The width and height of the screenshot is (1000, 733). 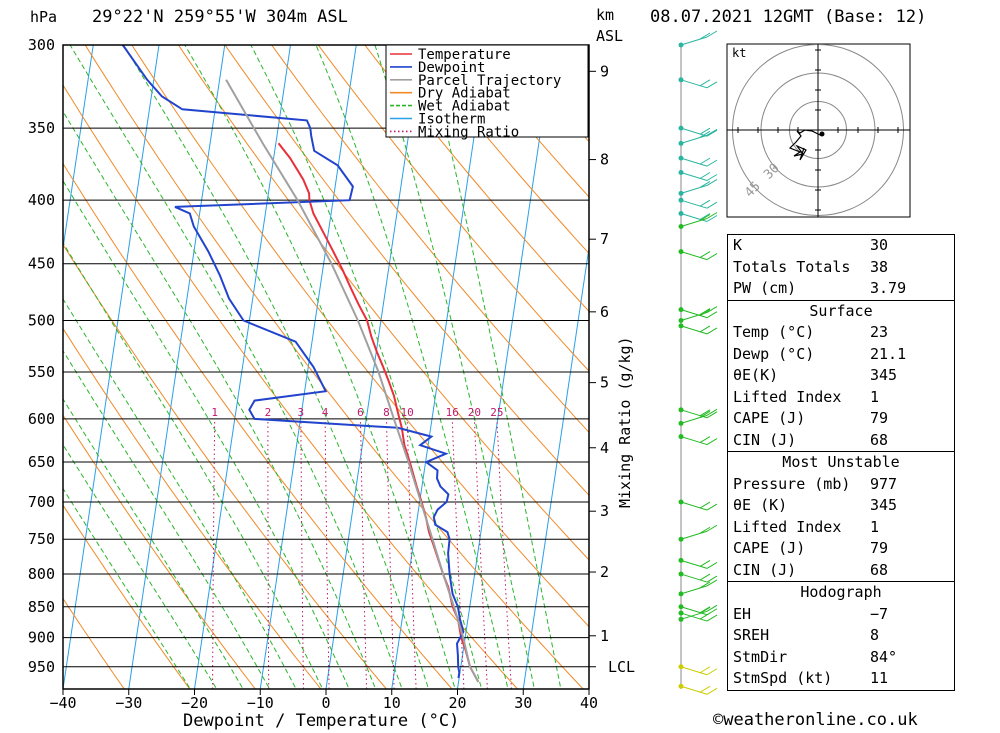 I want to click on index-row: Totals Totals 38, so click(x=841, y=268).